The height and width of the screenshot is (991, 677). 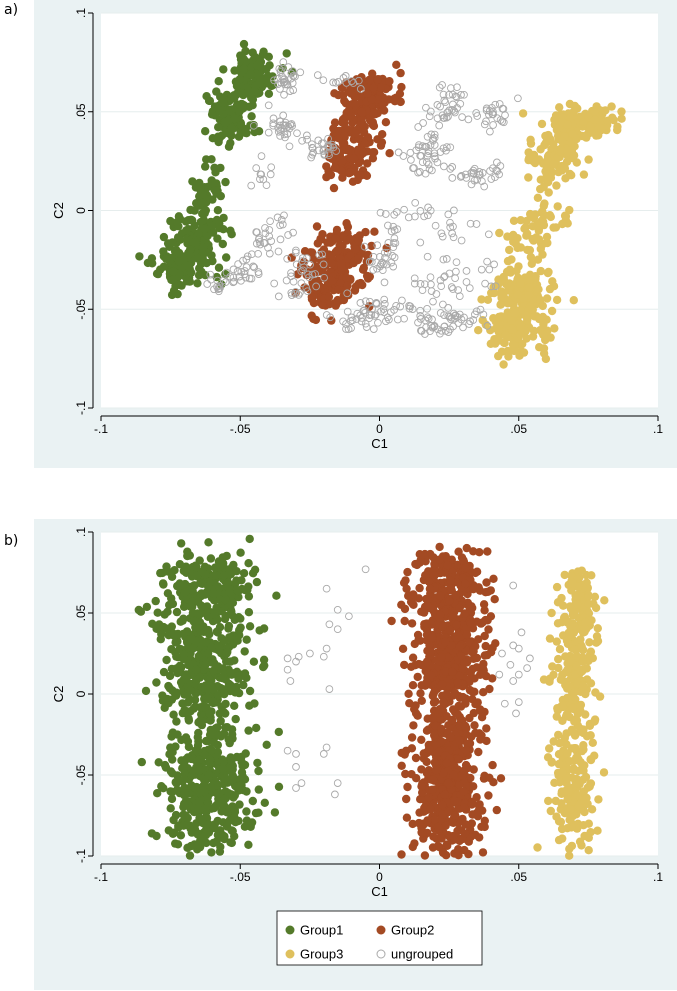 I want to click on y-tick-label: -.1, so click(x=81, y=856).